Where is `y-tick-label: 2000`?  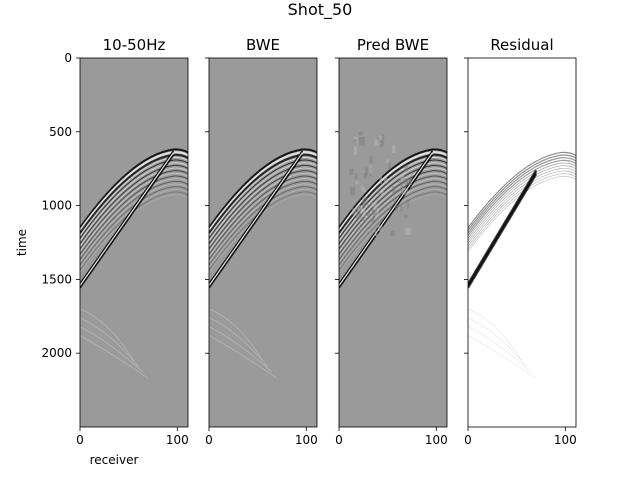
y-tick-label: 2000 is located at coordinates (56, 353).